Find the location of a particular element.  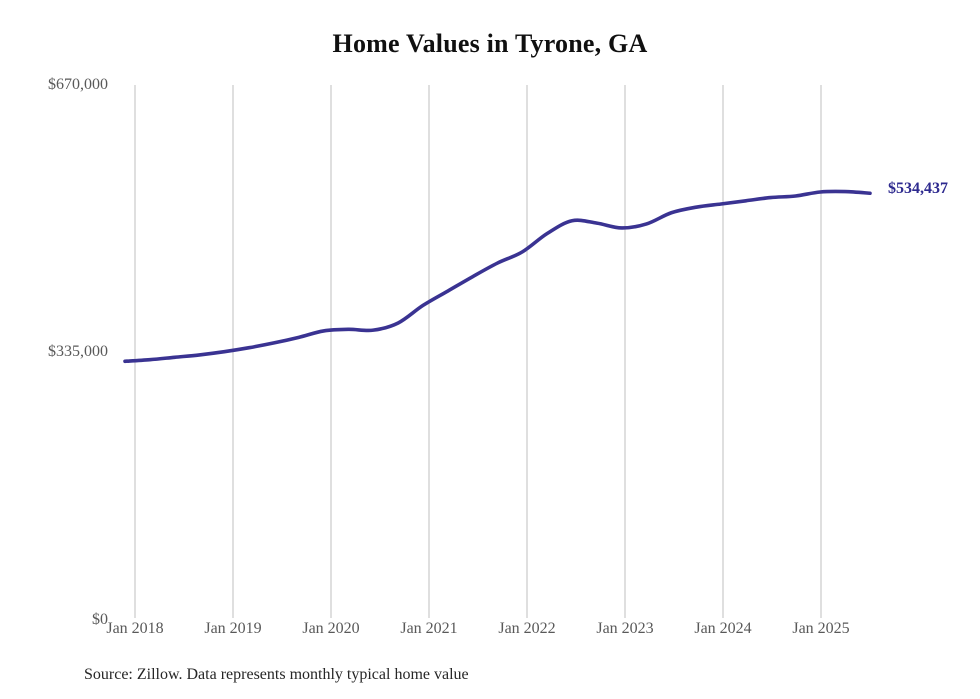

x-tick-label-jan-2019: Jan 2019 is located at coordinates (233, 628).